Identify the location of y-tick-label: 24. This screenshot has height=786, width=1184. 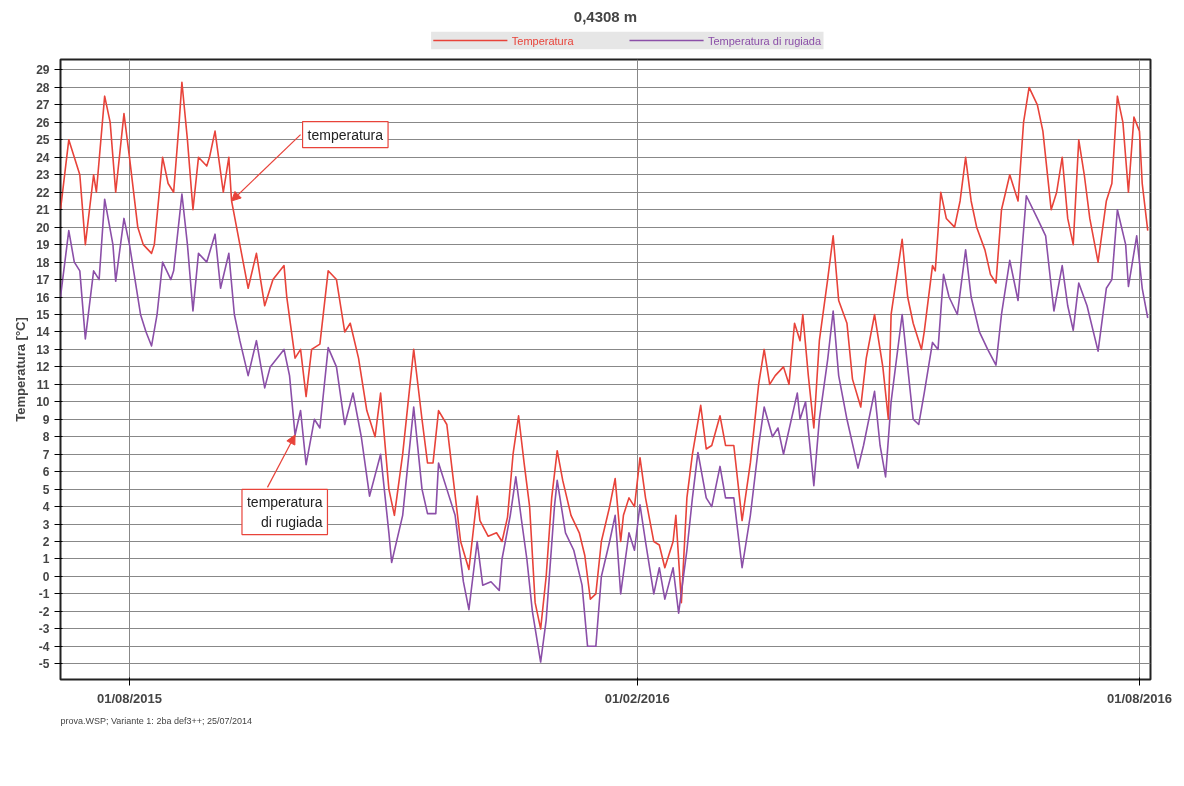
(43, 157).